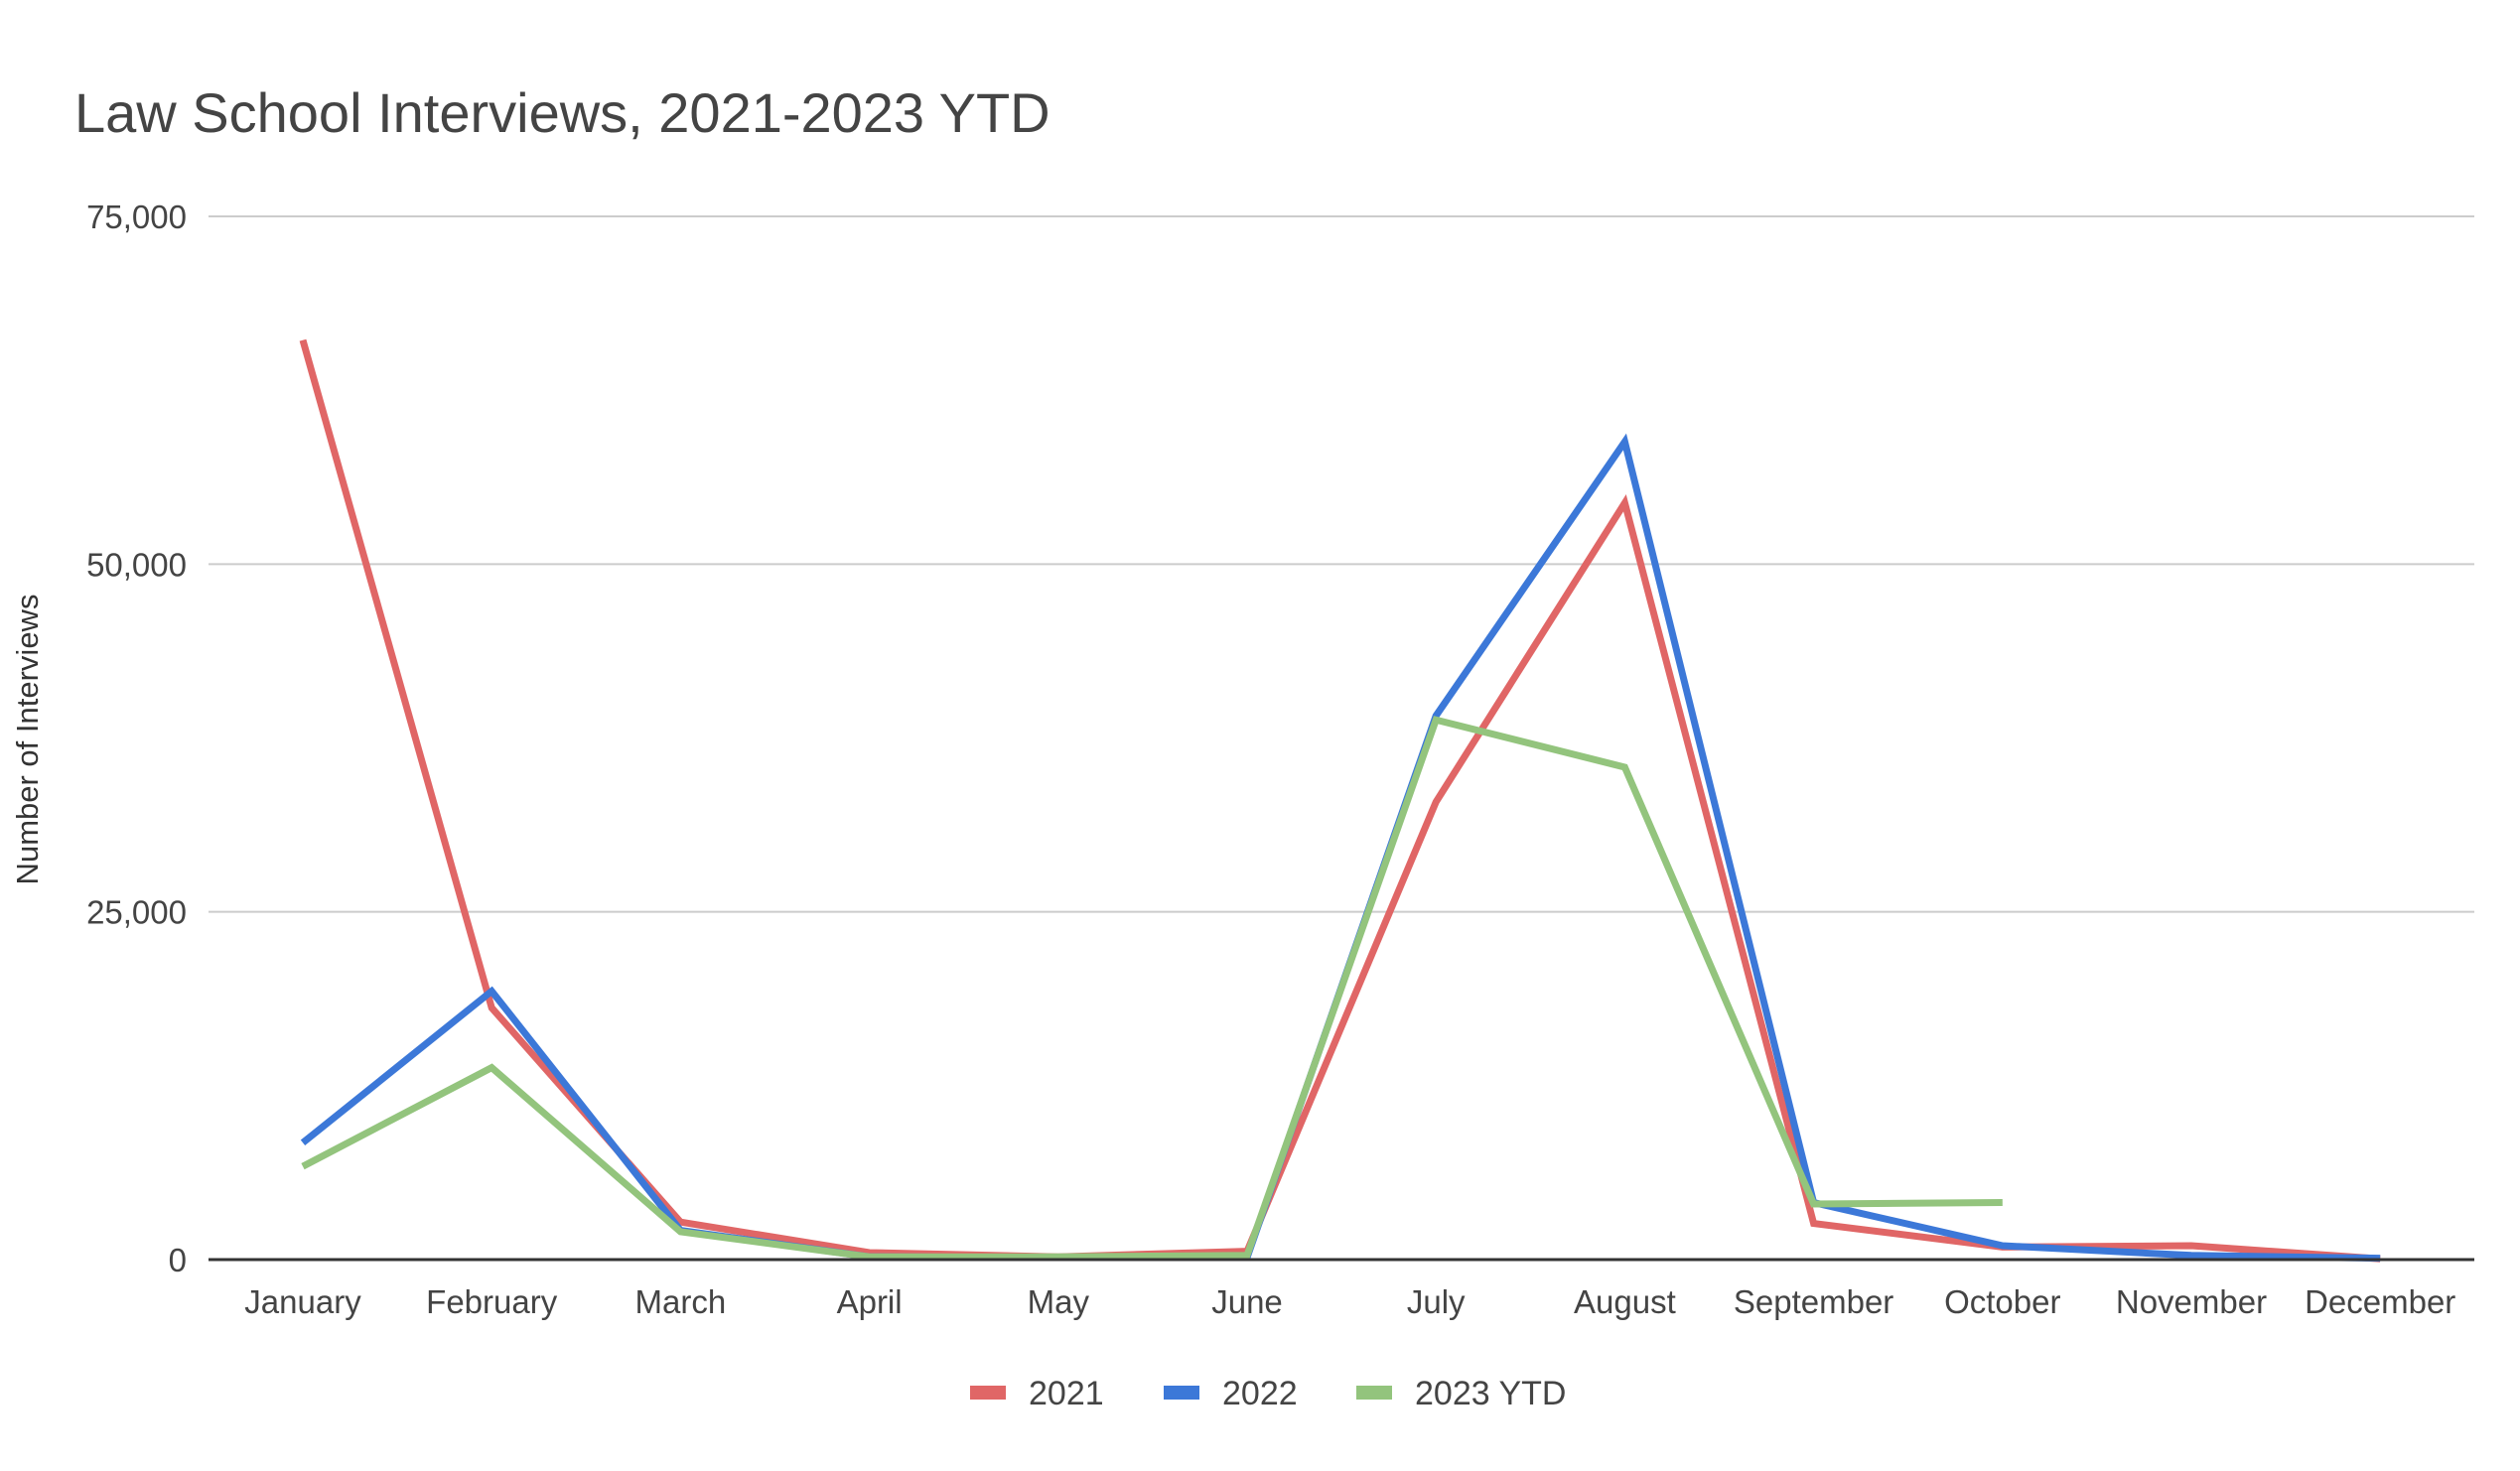 This screenshot has height=1471, width=2520. What do you see at coordinates (302, 1301) in the screenshot?
I see `x-tick-label: January` at bounding box center [302, 1301].